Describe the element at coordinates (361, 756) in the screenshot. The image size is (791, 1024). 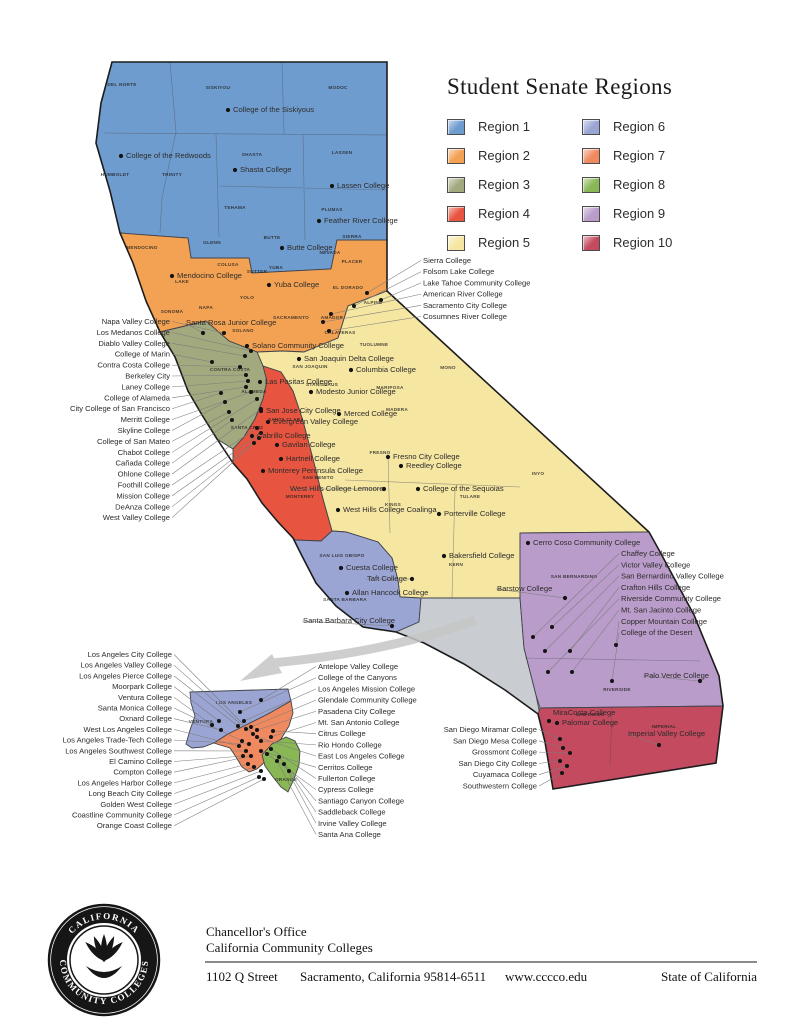
I see `college-label: East Los Angeles College` at that location.